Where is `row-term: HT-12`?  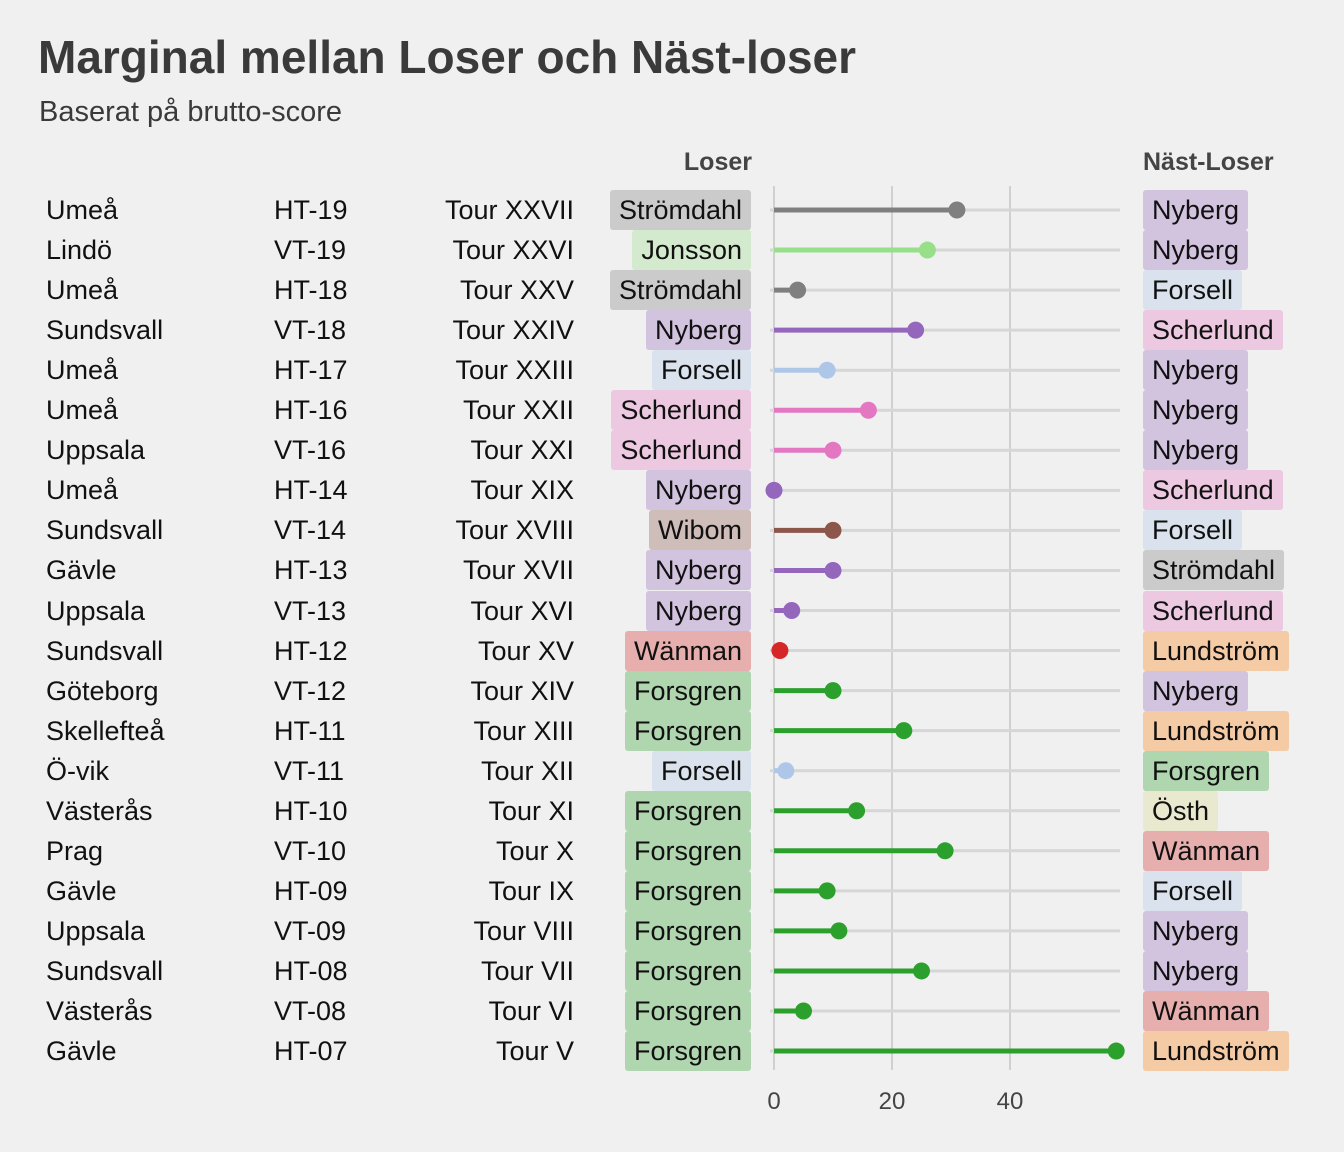
row-term: HT-12 is located at coordinates (311, 650).